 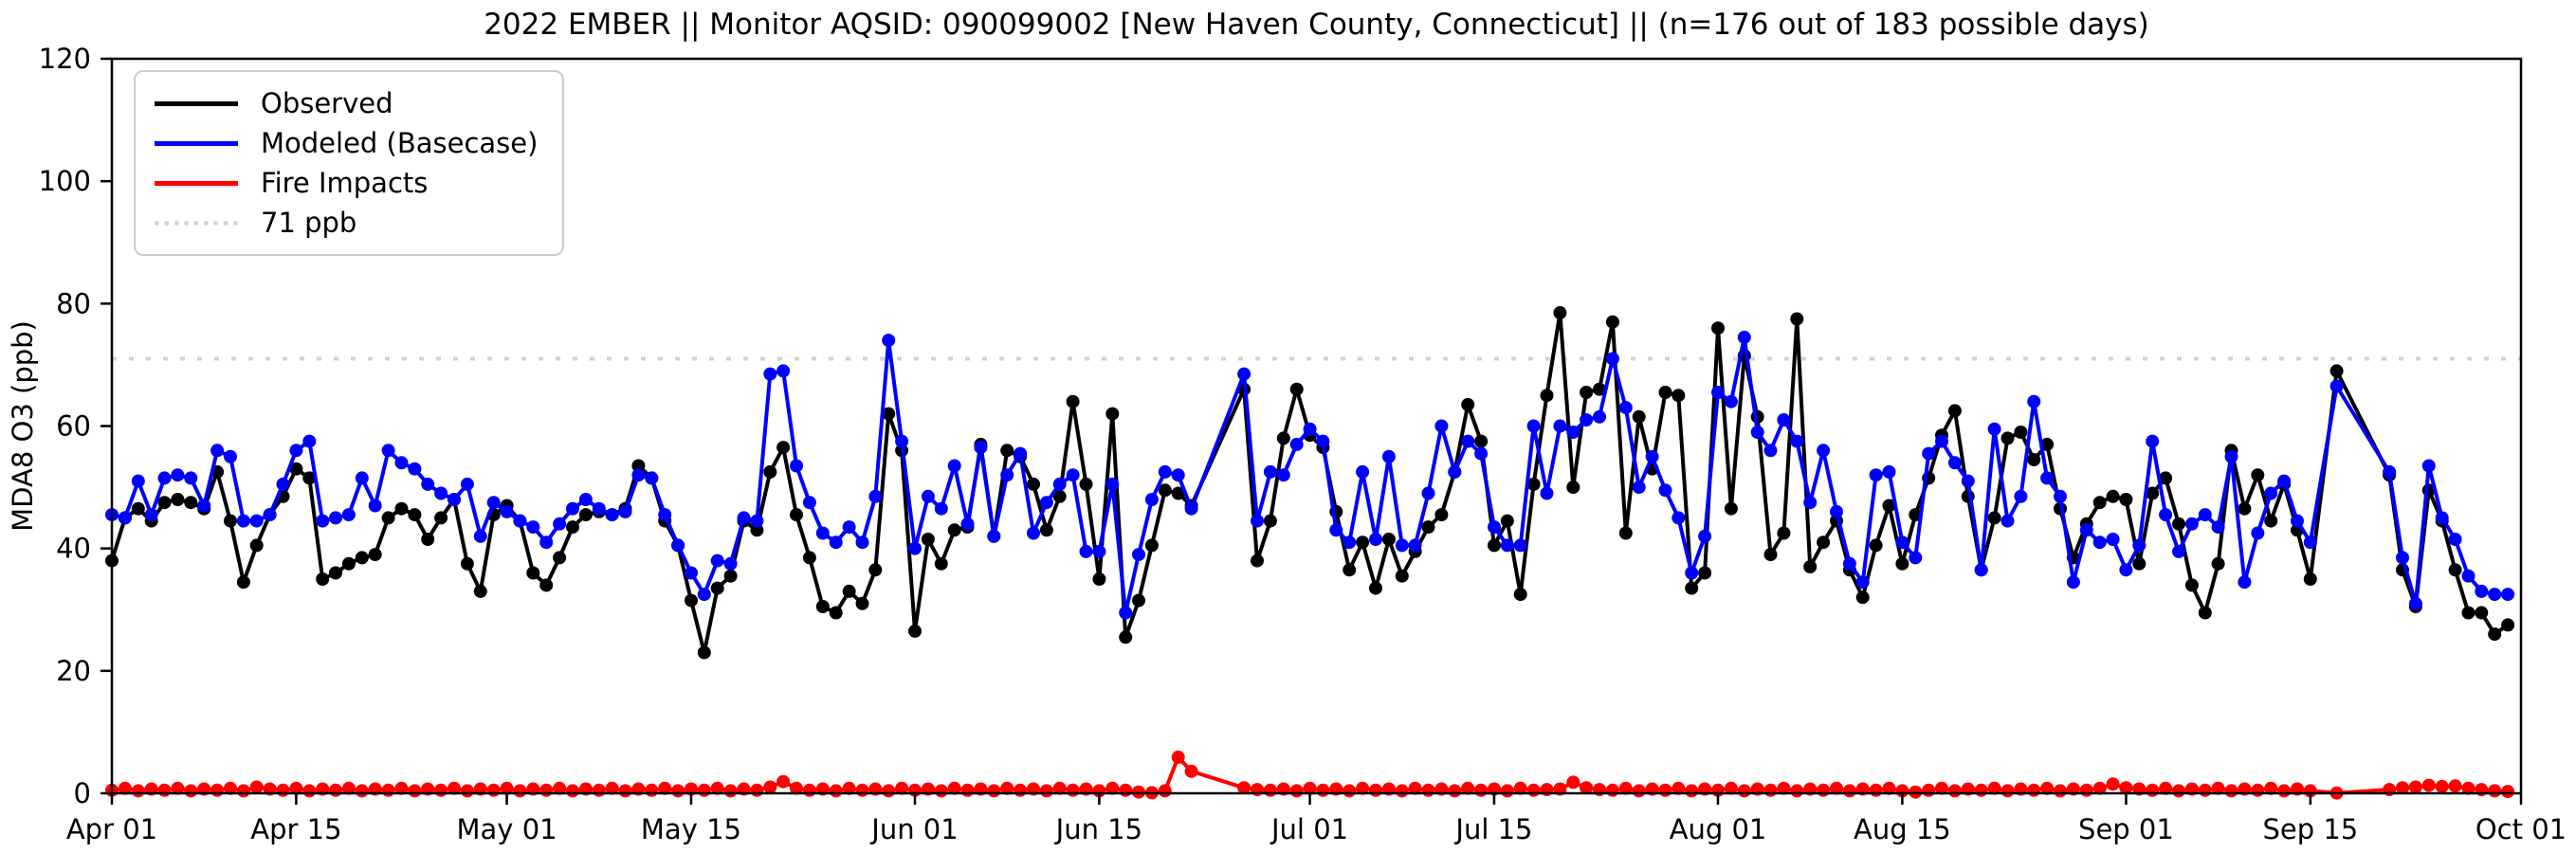 What do you see at coordinates (1902, 829) in the screenshot?
I see `x-tick-label: Aug 15` at bounding box center [1902, 829].